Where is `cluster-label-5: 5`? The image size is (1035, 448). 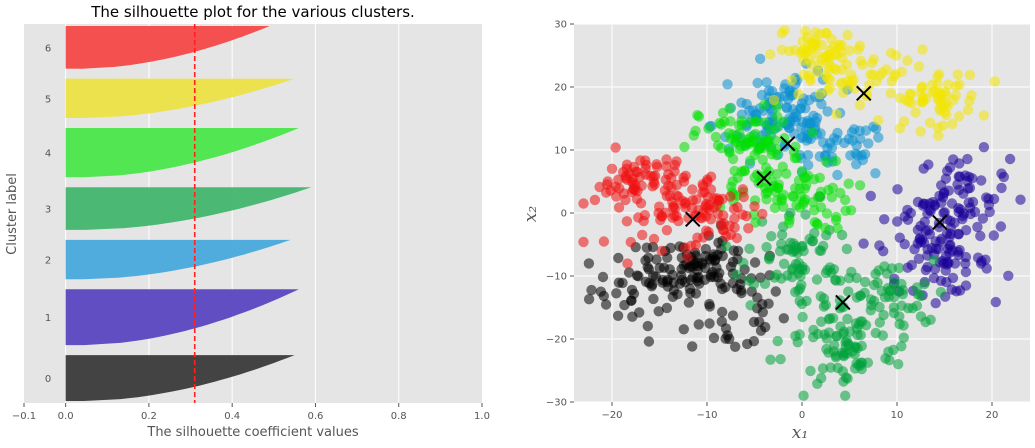 cluster-label-5: 5 is located at coordinates (48, 99).